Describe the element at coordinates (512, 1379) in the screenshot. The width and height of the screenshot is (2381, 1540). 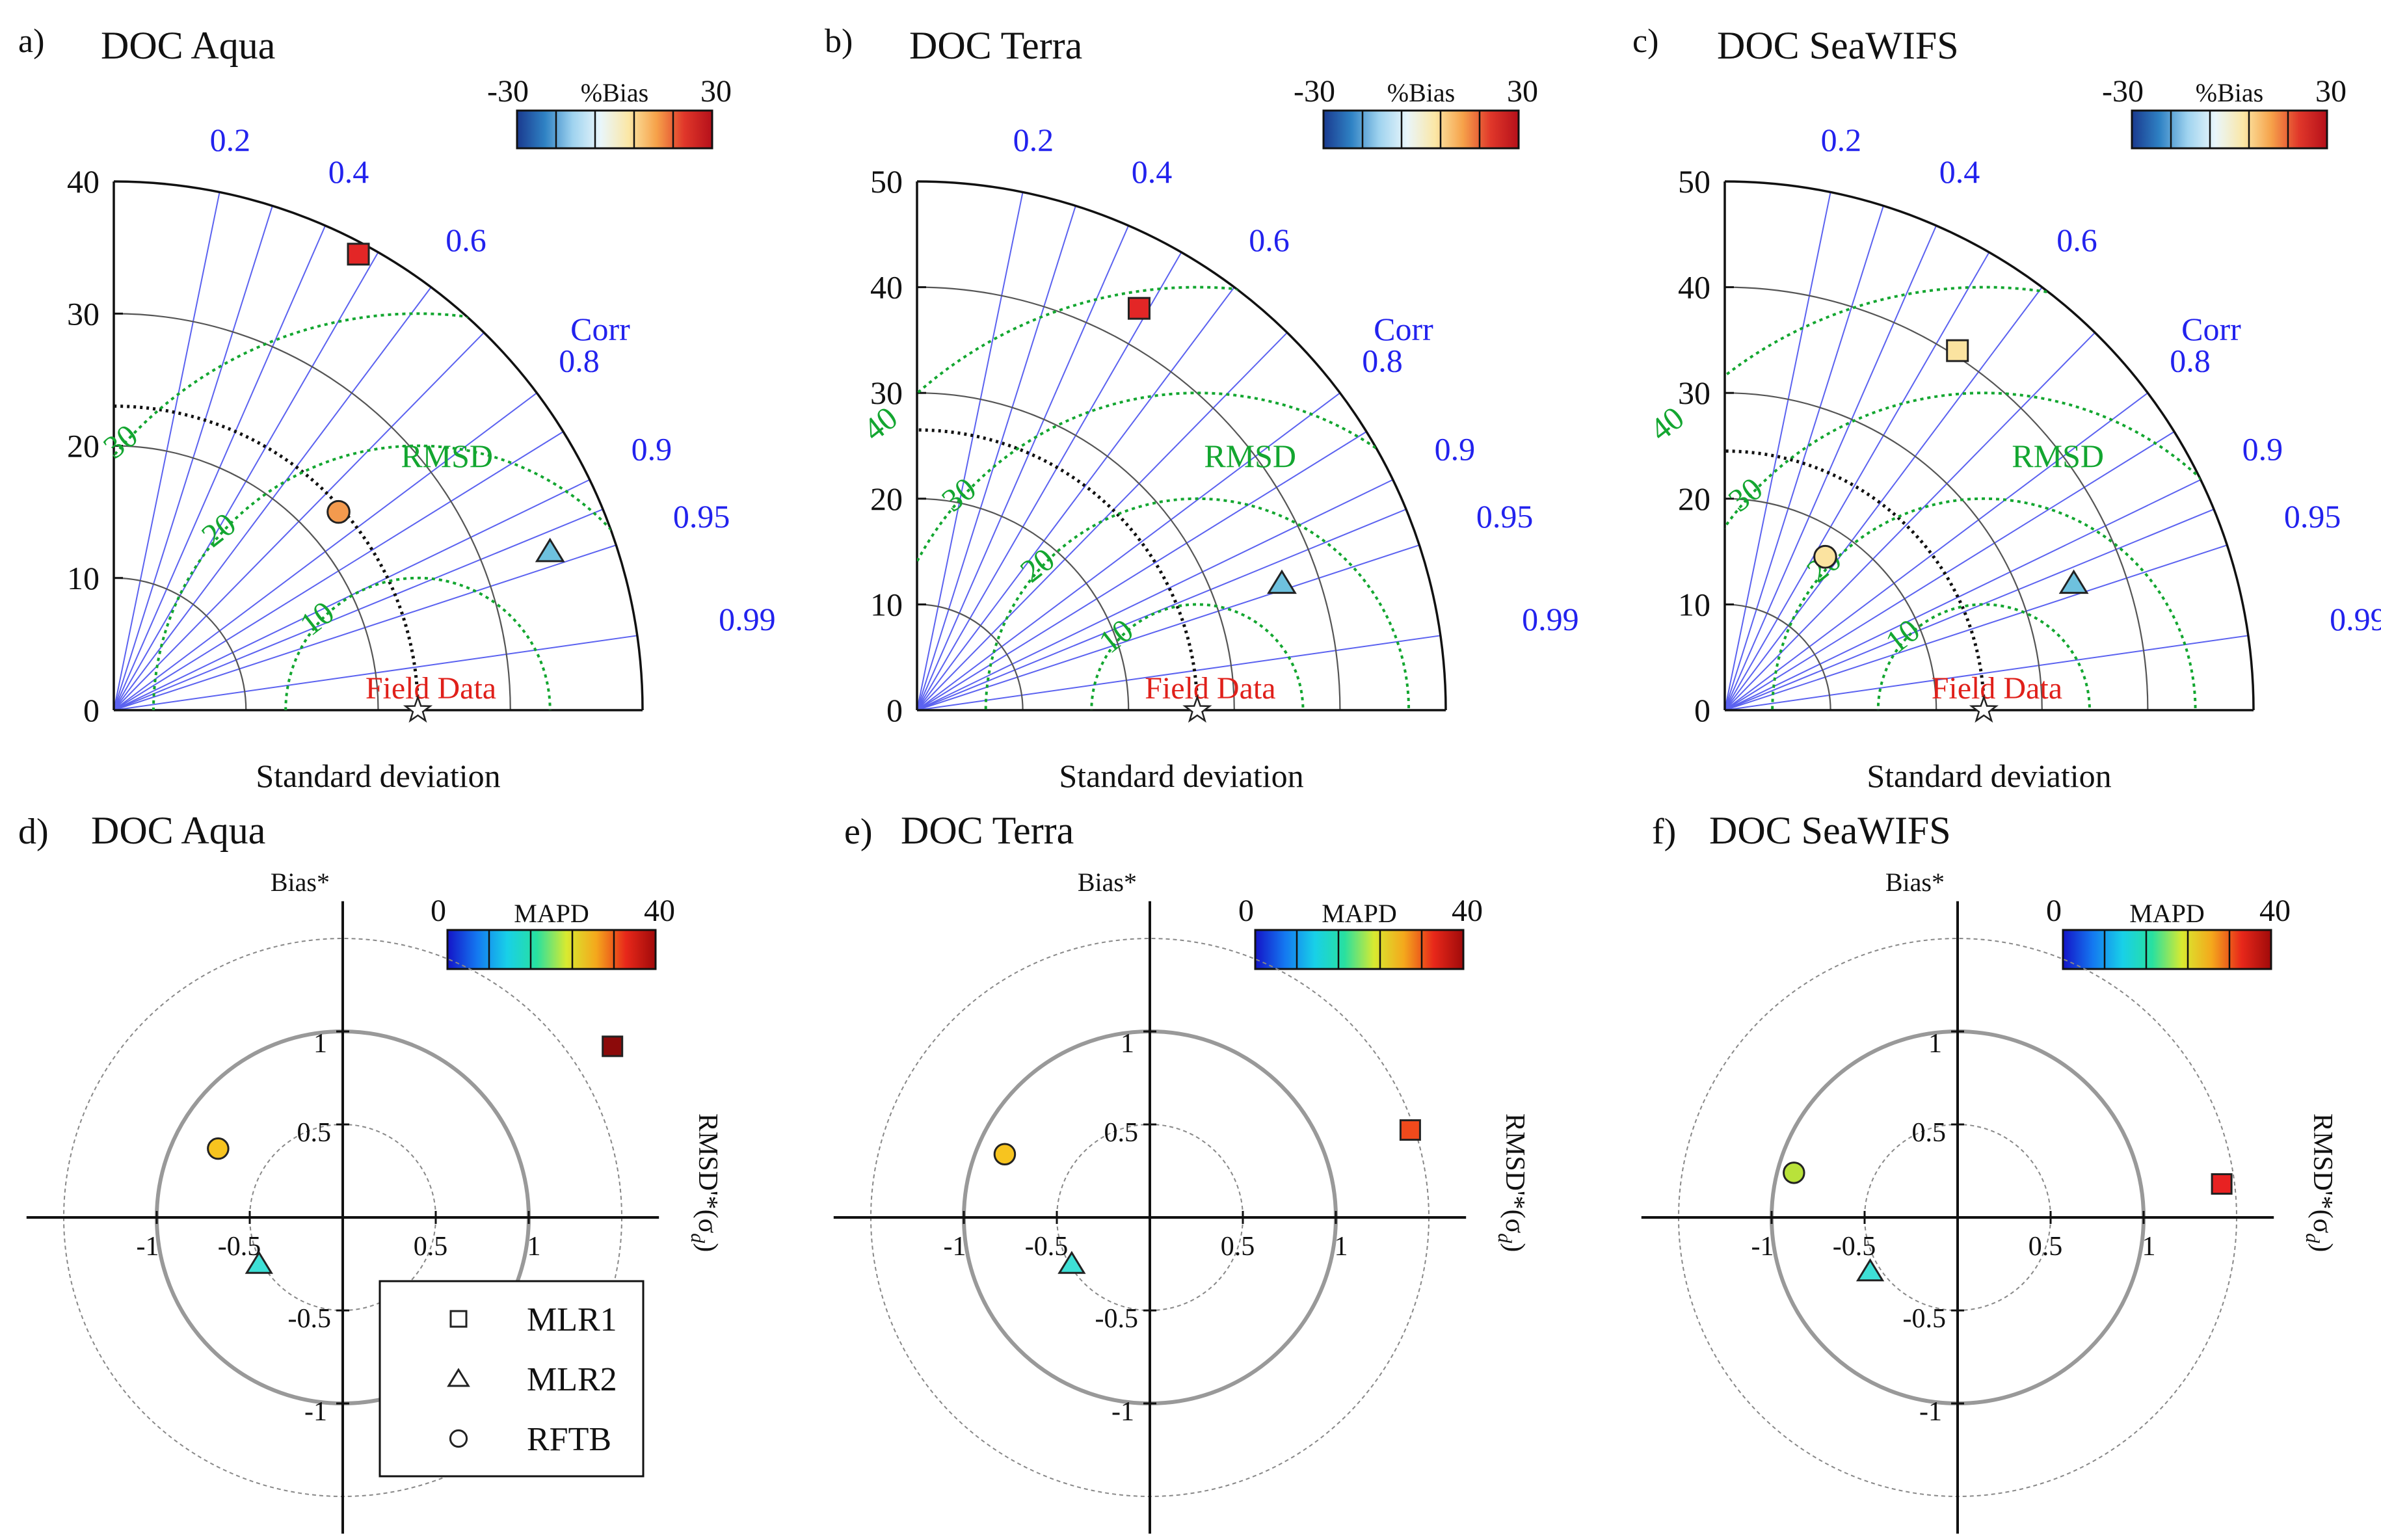
I see `legend: MLR1 MLR2 RFTB` at that location.